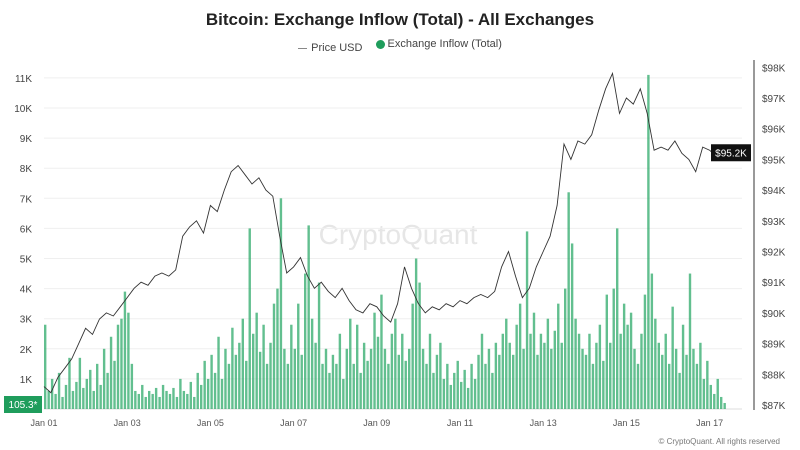 The height and width of the screenshot is (450, 800). What do you see at coordinates (398, 234) in the screenshot?
I see `watermark: CryptoQuant` at bounding box center [398, 234].